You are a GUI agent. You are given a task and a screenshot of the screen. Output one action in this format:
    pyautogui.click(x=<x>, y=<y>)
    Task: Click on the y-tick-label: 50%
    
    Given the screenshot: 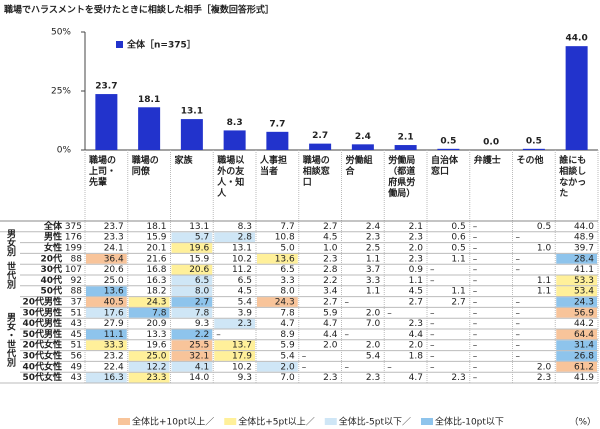 What is the action you would take?
    pyautogui.click(x=61, y=33)
    